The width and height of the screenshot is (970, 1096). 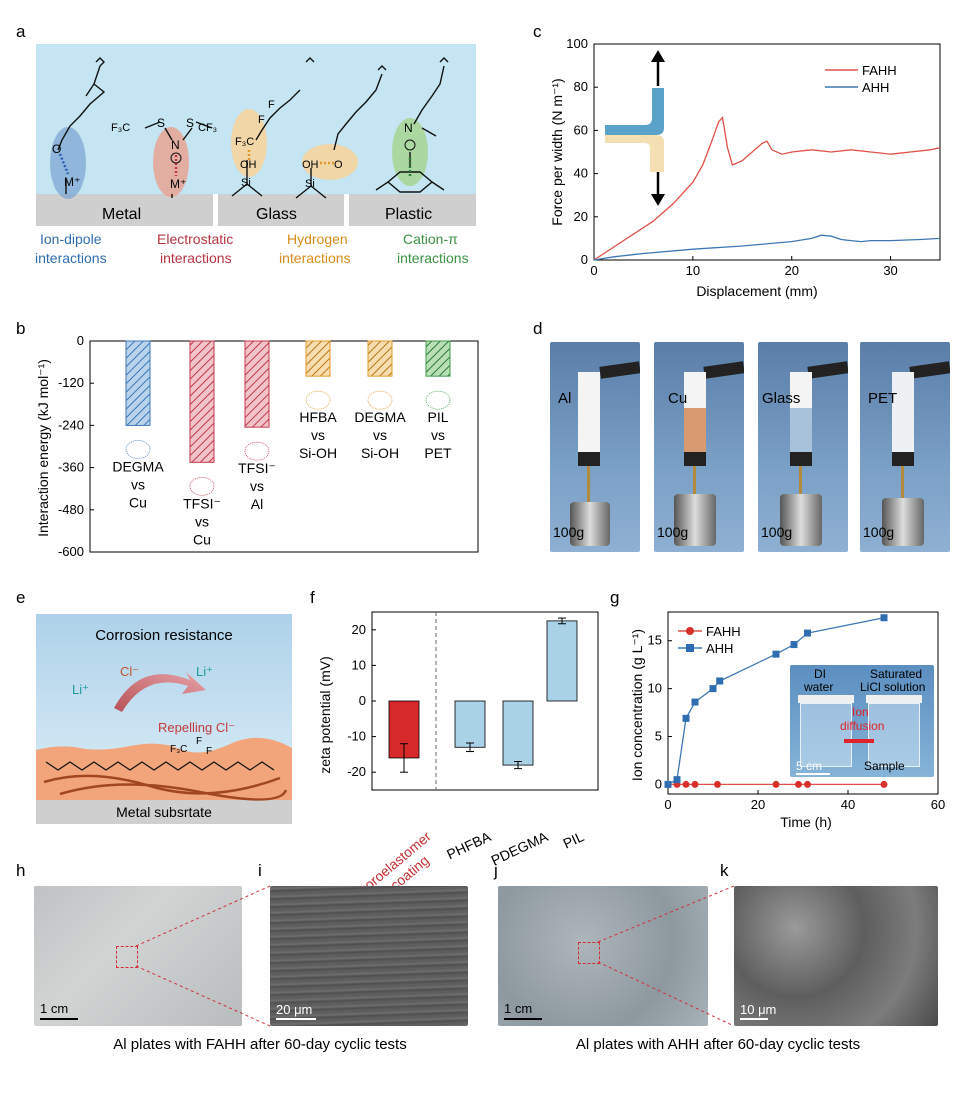 I want to click on b-bar-label-0-1: vs, so click(x=138, y=484).